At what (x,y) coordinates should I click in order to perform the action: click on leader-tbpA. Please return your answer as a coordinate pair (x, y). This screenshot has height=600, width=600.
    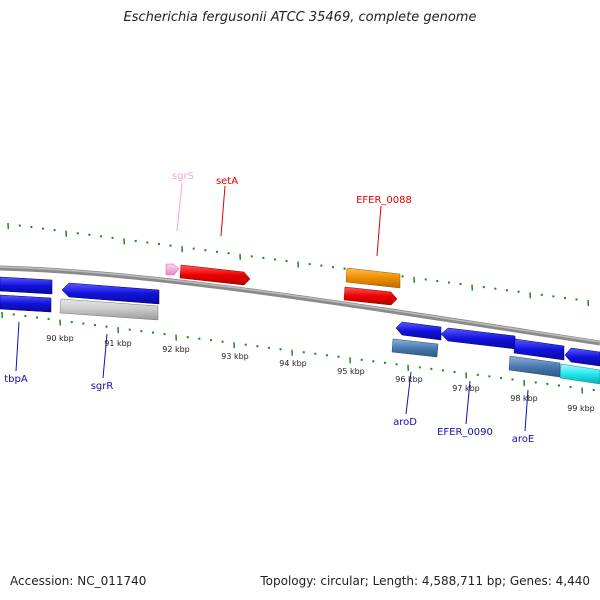
    Looking at the image, I should click on (17, 346).